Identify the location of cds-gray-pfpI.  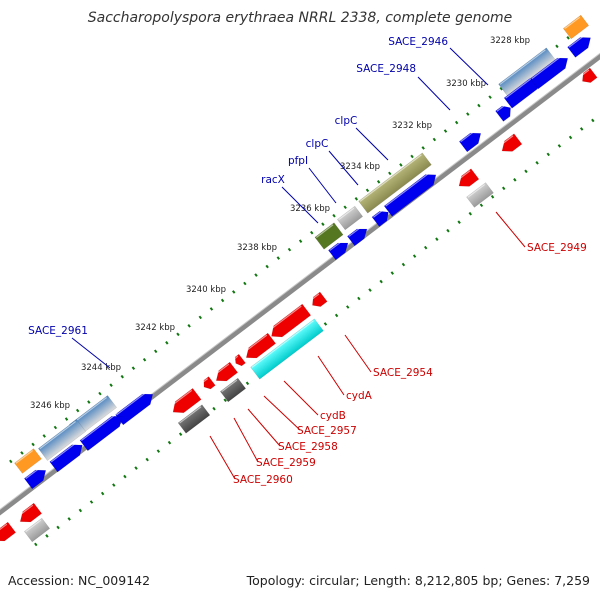
(350, 218).